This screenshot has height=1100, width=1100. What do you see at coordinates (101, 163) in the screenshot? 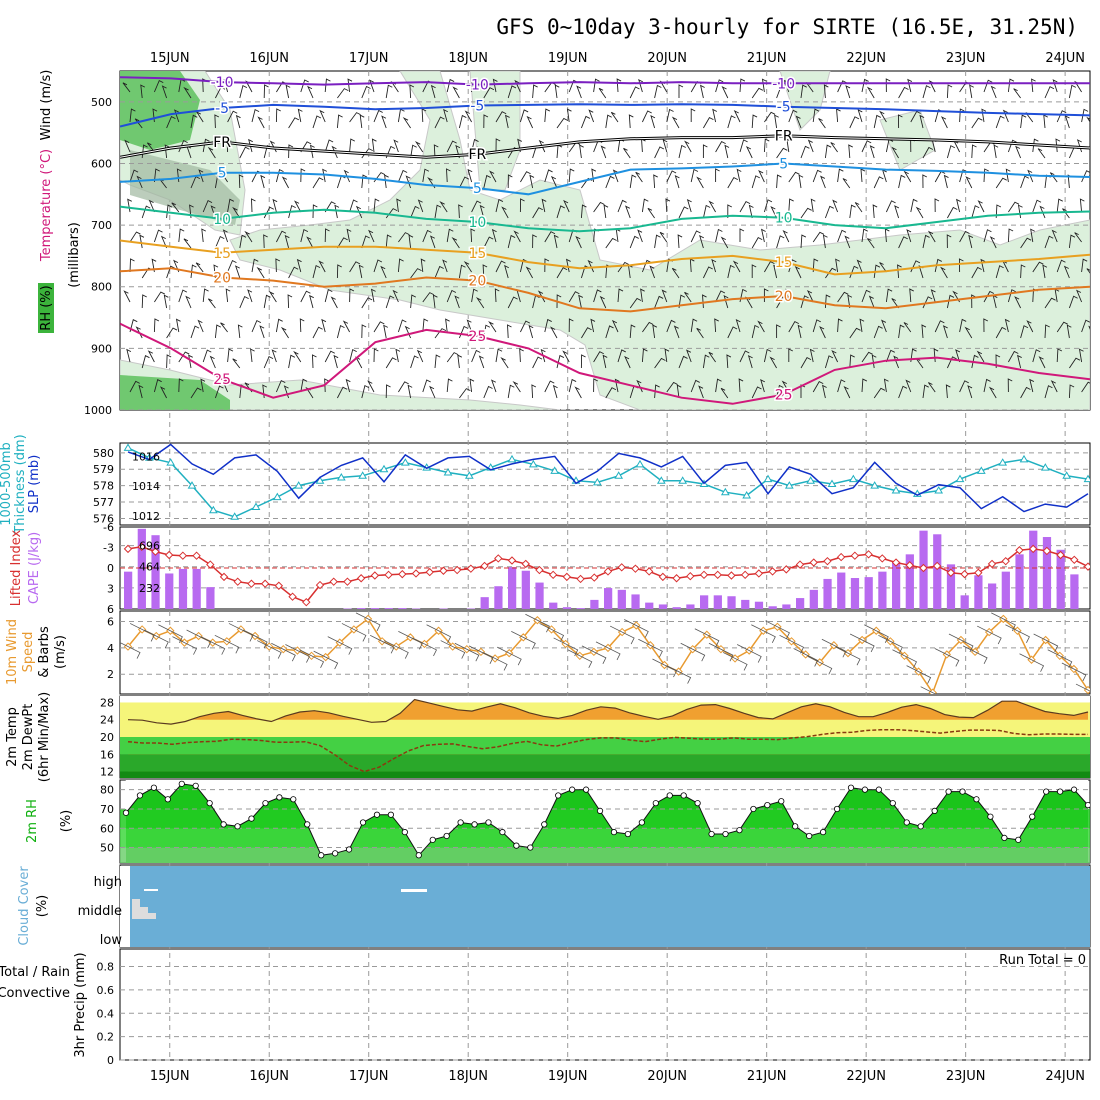
I see `pressure-tick: 600` at bounding box center [101, 163].